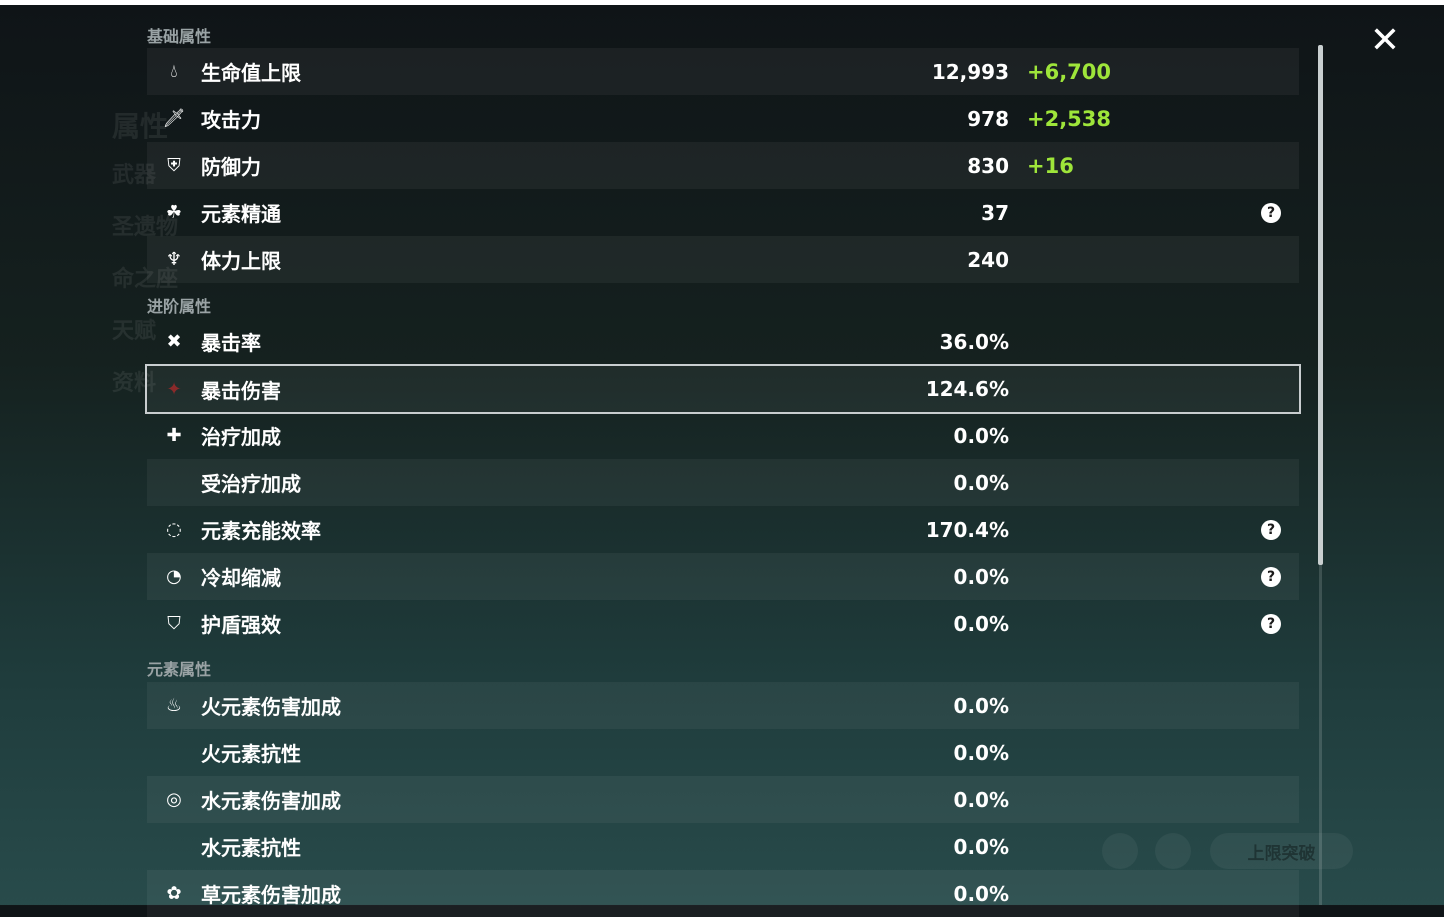 The height and width of the screenshot is (917, 1444). What do you see at coordinates (970, 71) in the screenshot?
I see `stat-value: 12,993` at bounding box center [970, 71].